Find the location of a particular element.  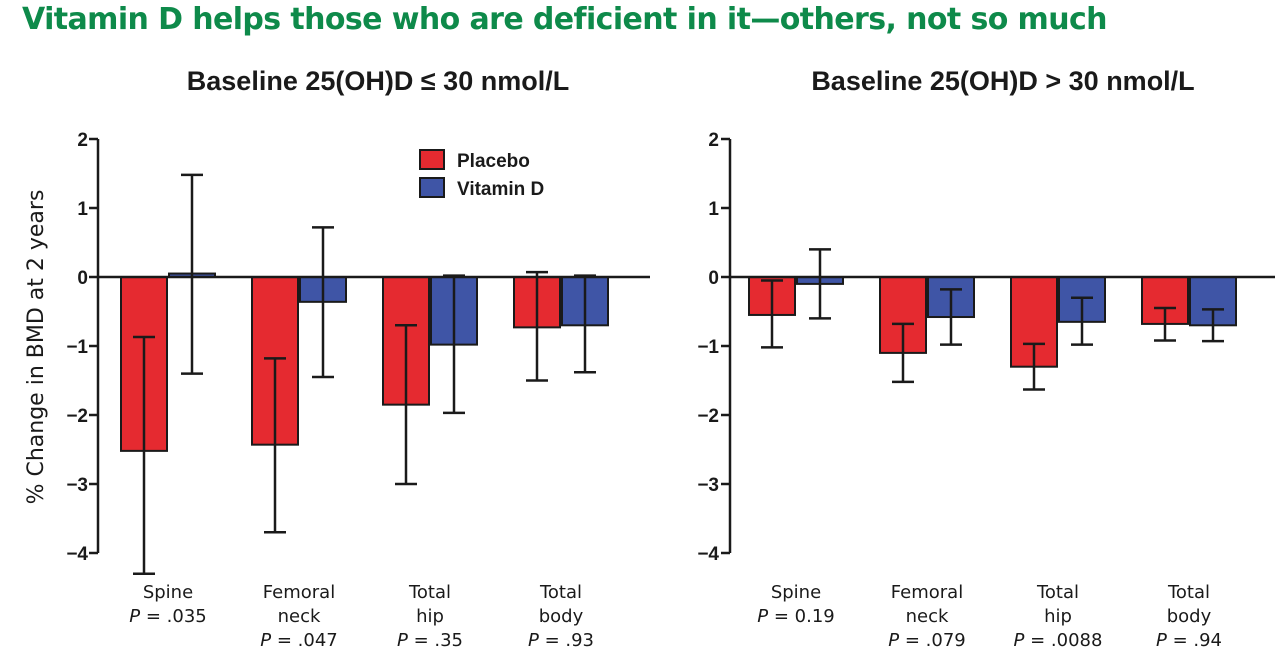

panel-title: Baseline 25(OH)D > 30 nmol/L is located at coordinates (1002, 81).